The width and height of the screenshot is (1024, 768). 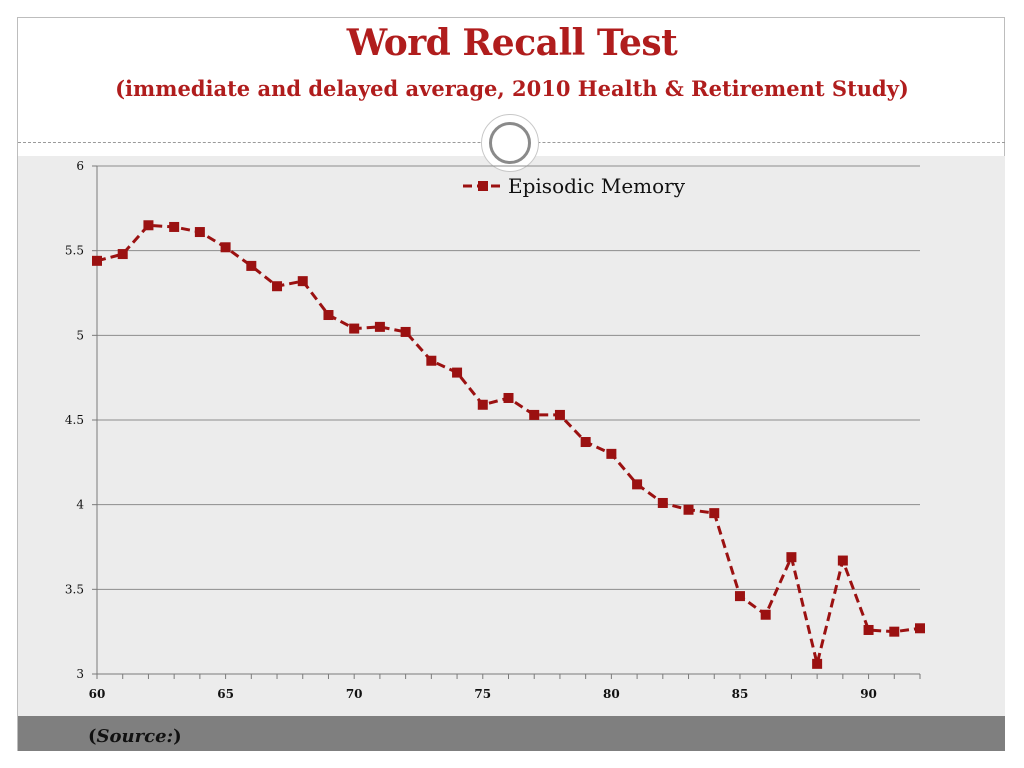 I want to click on source-close-paren: ), so click(x=177, y=736).